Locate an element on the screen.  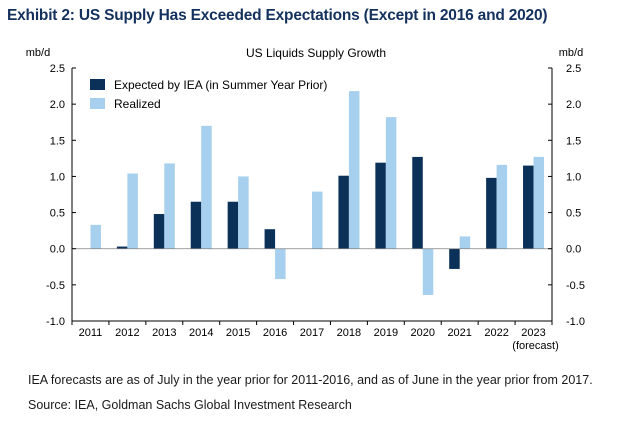
bar-realized-2019 is located at coordinates (391, 183).